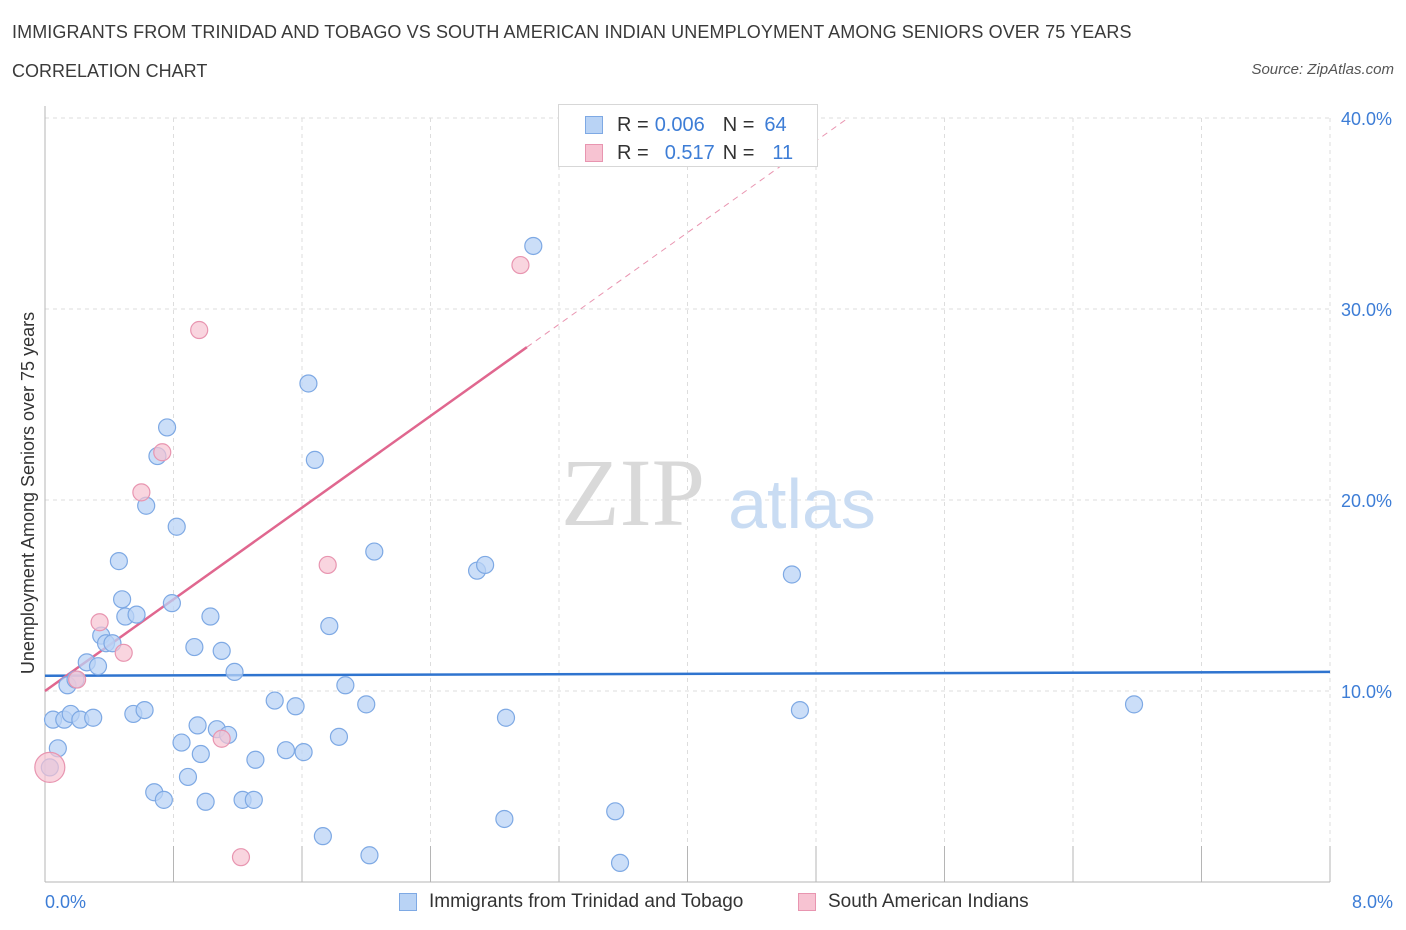 This screenshot has height=930, width=1406. Describe the element at coordinates (110, 71) in the screenshot. I see `chart-subtitle: CORRELATION CHART` at that location.